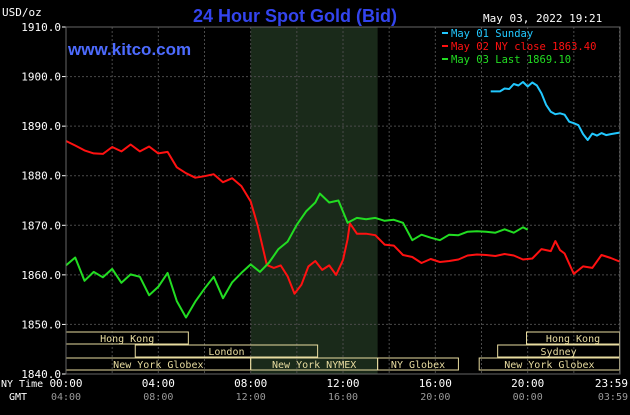 The width and height of the screenshot is (630, 415). I want to click on session-label: NY Globex, so click(418, 365).